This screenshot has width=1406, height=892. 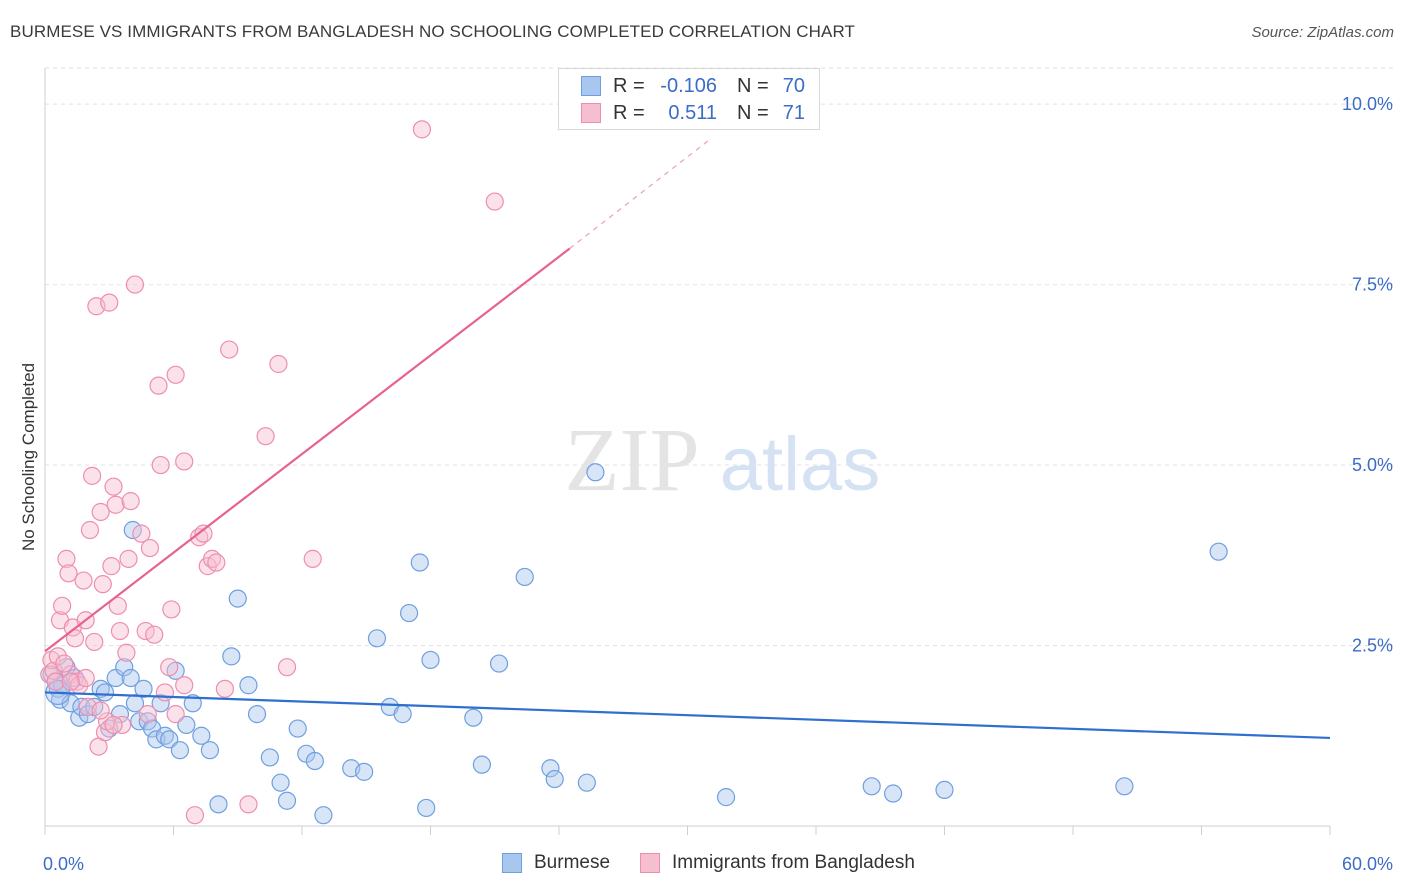 I want to click on bangladesh-n-value: 71, so click(x=793, y=112).